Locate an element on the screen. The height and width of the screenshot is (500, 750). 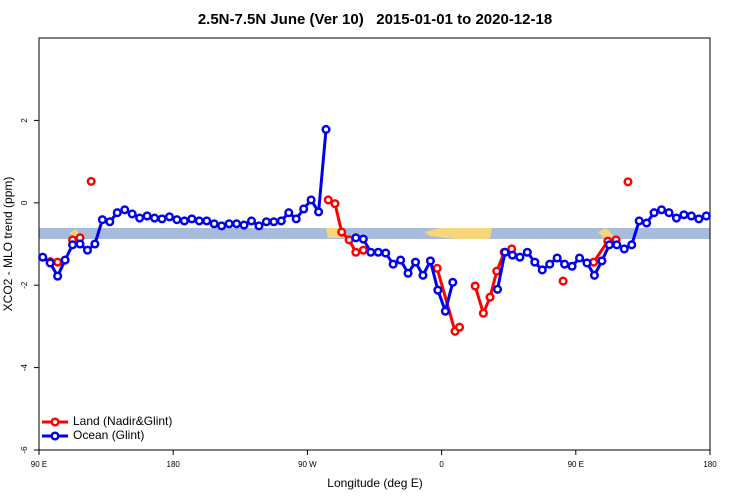
y-tick-label: -6 is located at coordinates (24, 450).